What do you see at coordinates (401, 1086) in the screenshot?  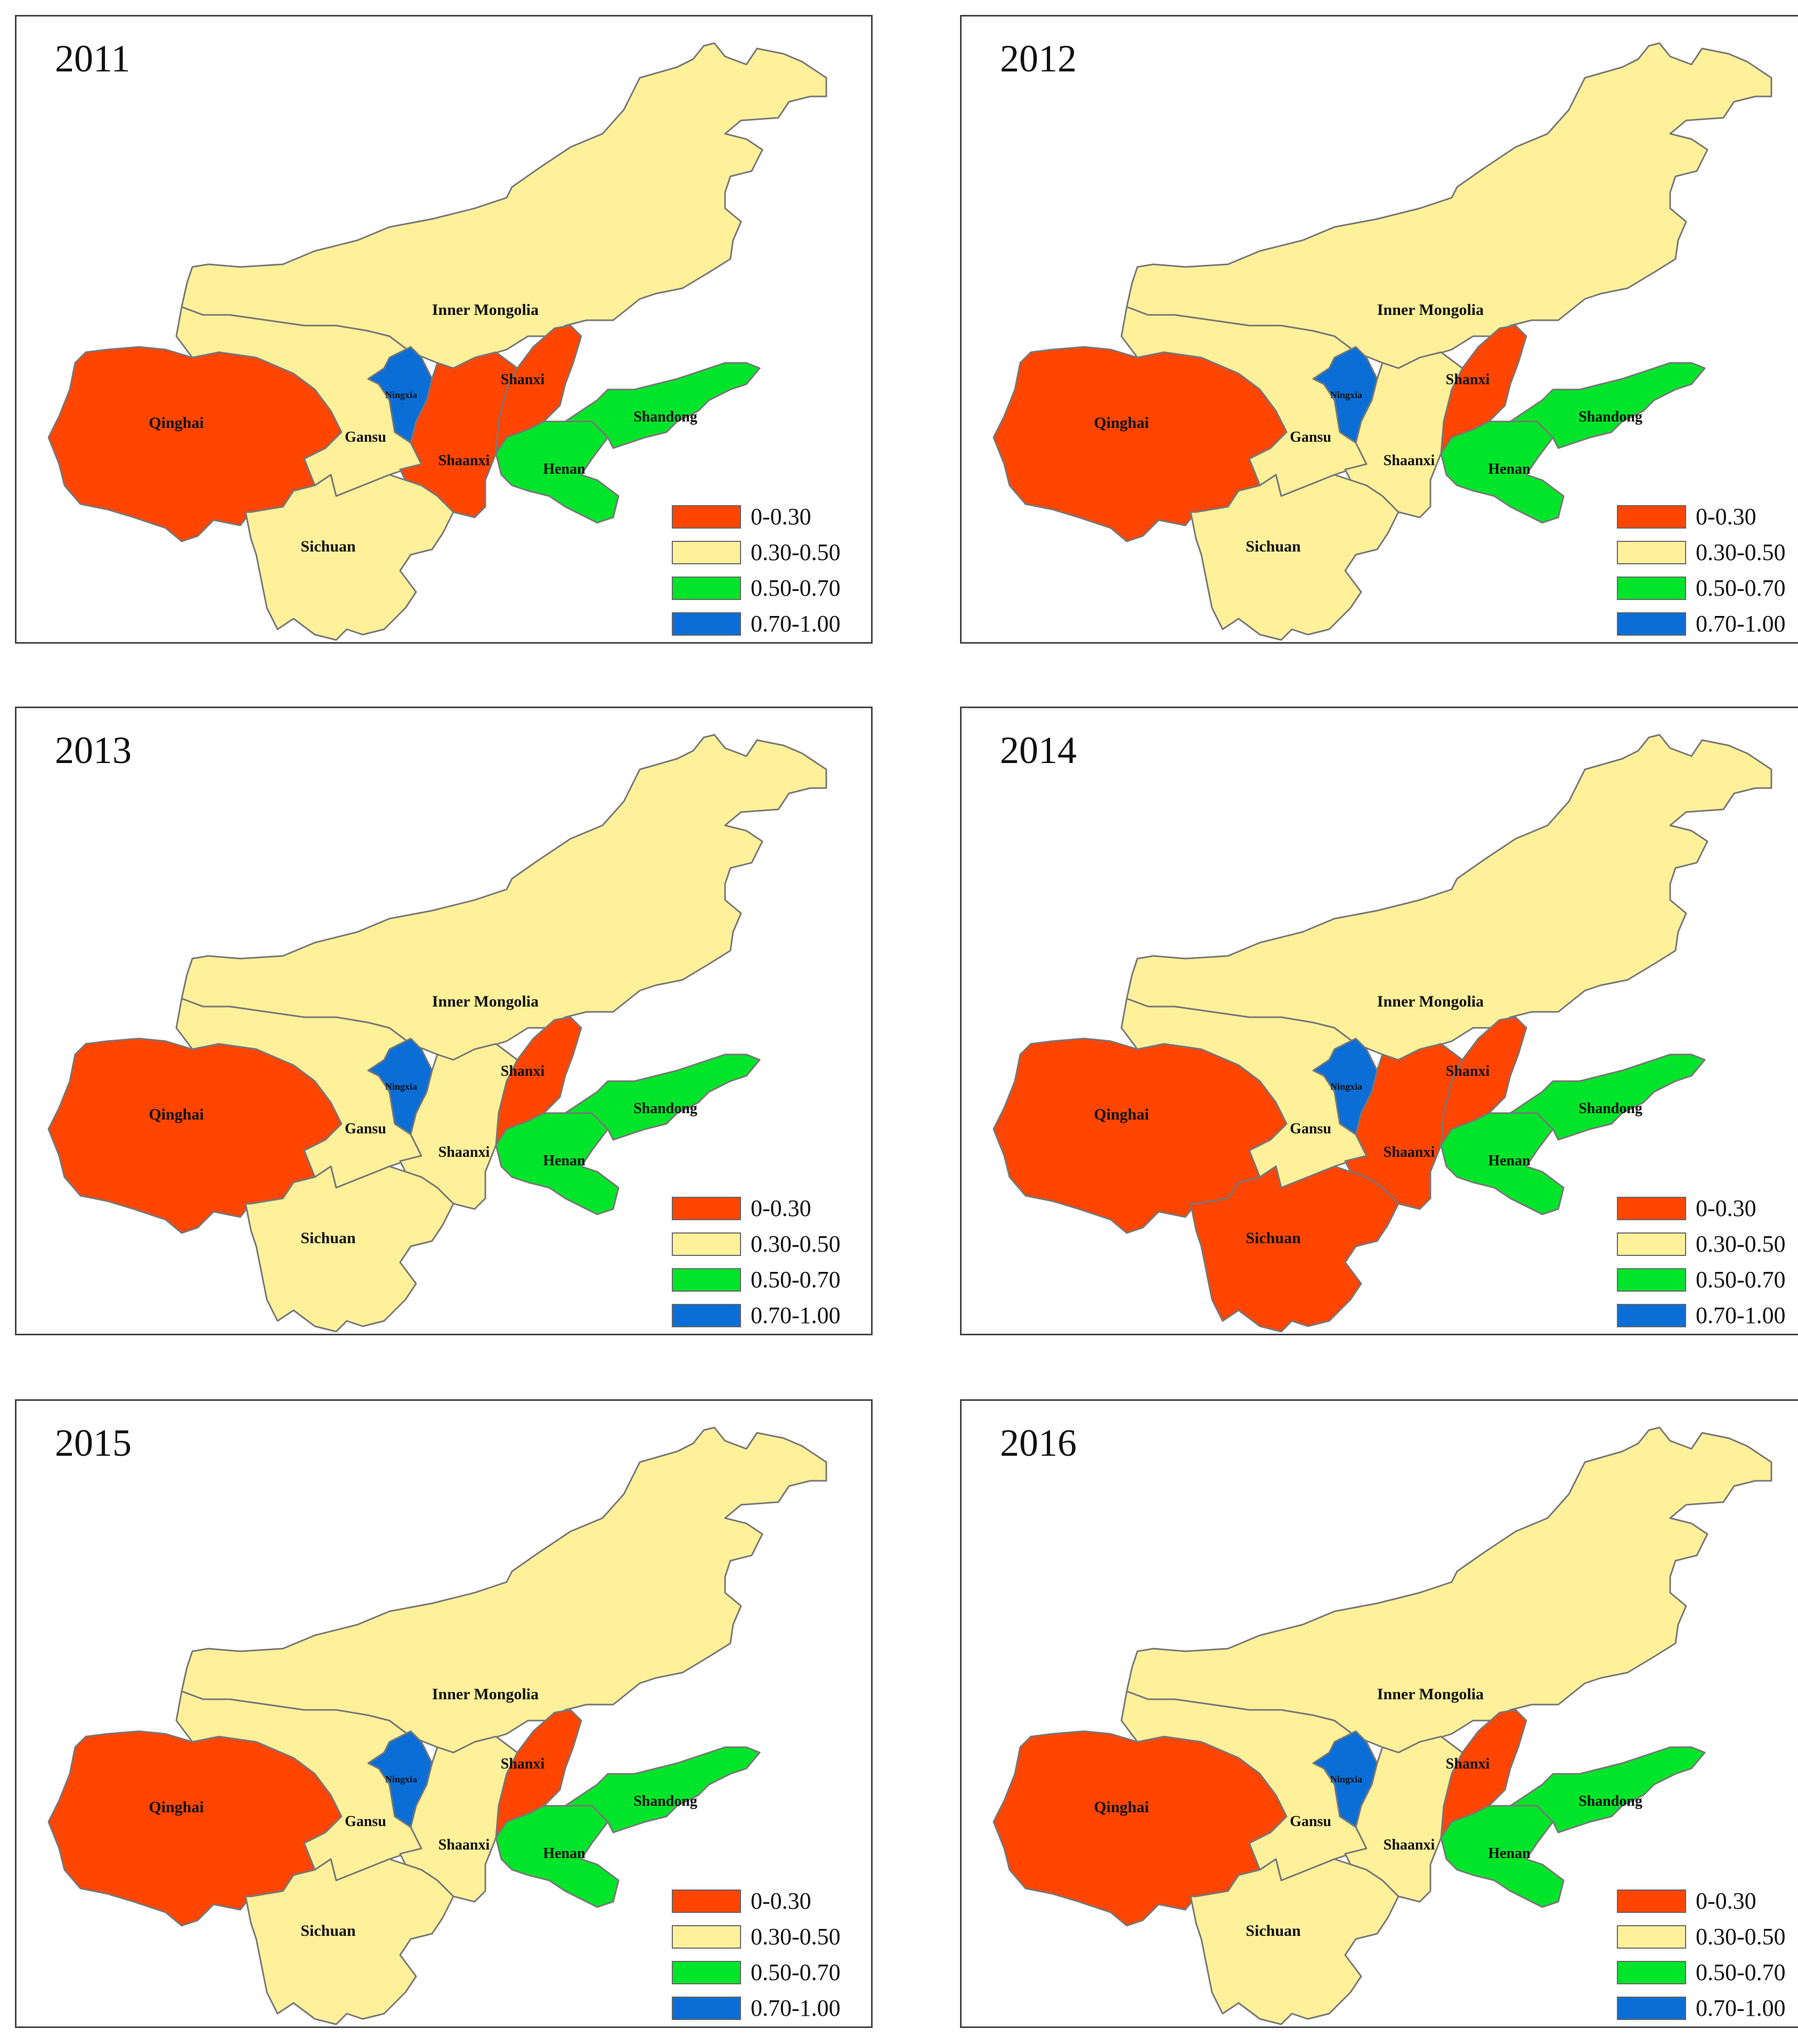 I see `province-label-ningxia: Ningxia` at bounding box center [401, 1086].